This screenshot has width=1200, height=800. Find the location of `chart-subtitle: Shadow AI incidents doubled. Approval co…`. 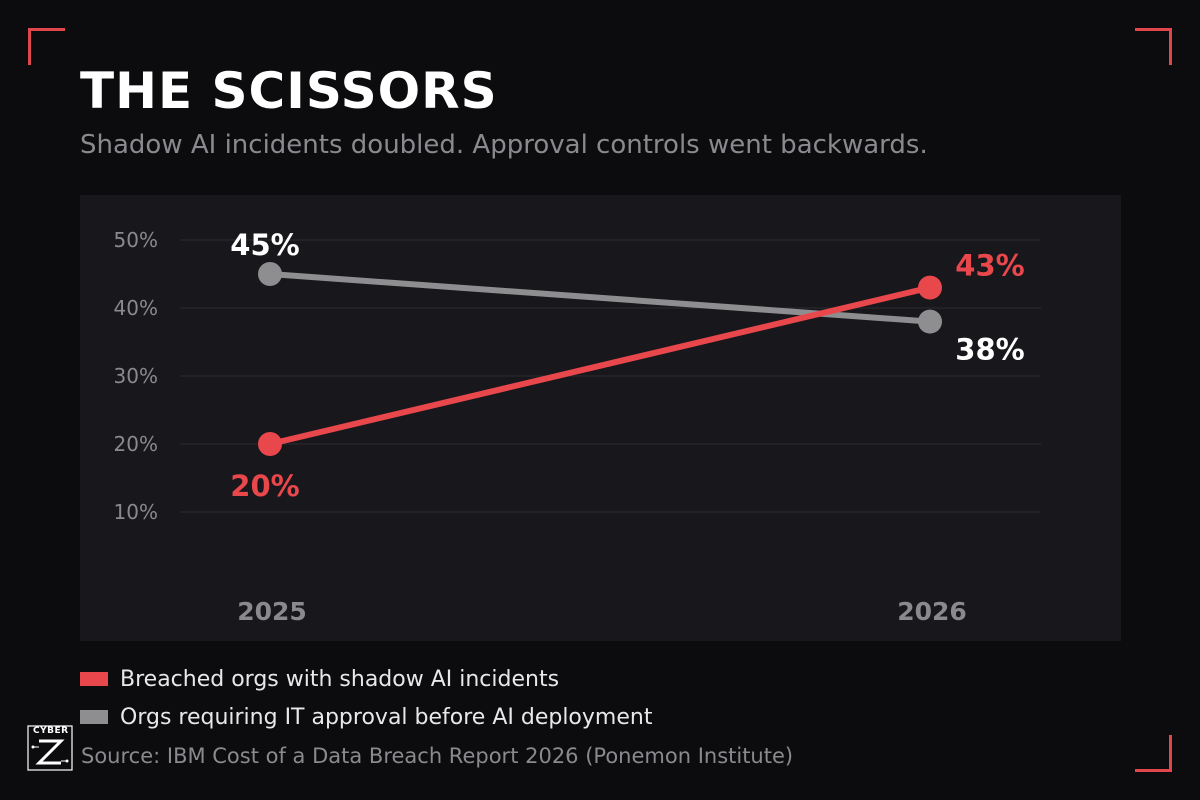

chart-subtitle: Shadow AI incidents doubled. Approval co… is located at coordinates (504, 145).